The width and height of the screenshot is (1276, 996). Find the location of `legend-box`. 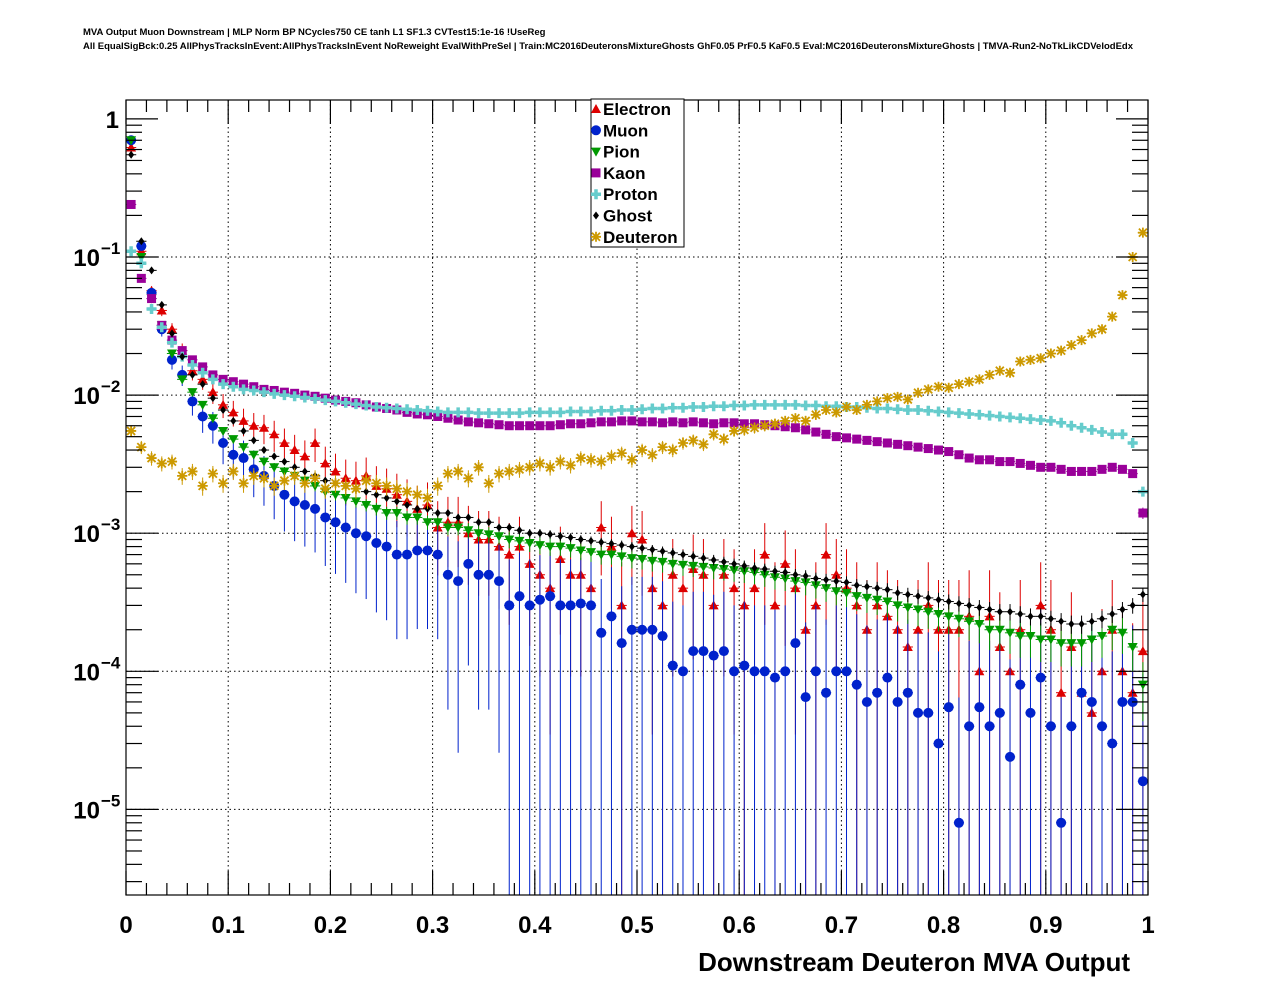

legend-box is located at coordinates (637, 173).